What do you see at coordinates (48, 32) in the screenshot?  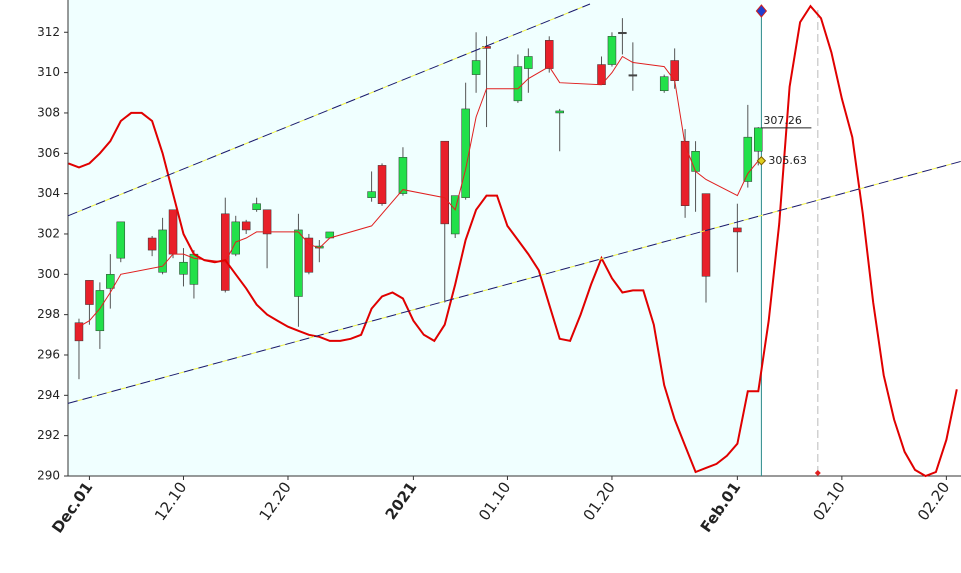 I see `y-tick-label: 312` at bounding box center [48, 32].